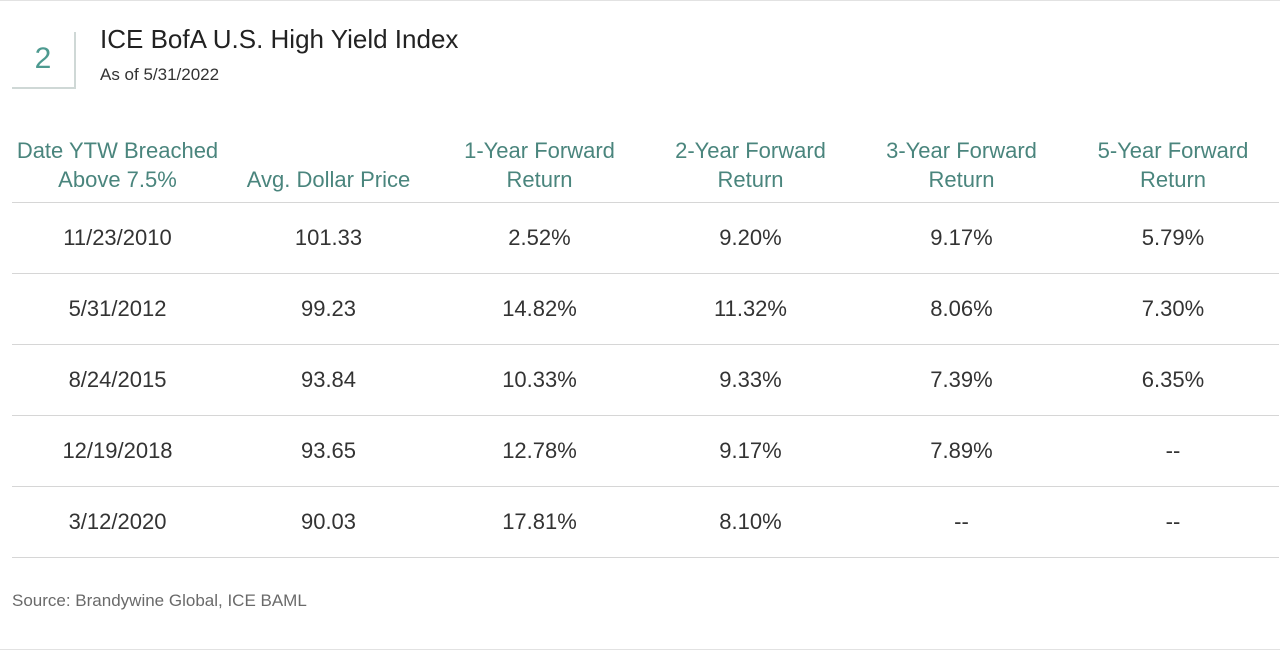  What do you see at coordinates (328, 238) in the screenshot?
I see `cell-avg-price: 101.33` at bounding box center [328, 238].